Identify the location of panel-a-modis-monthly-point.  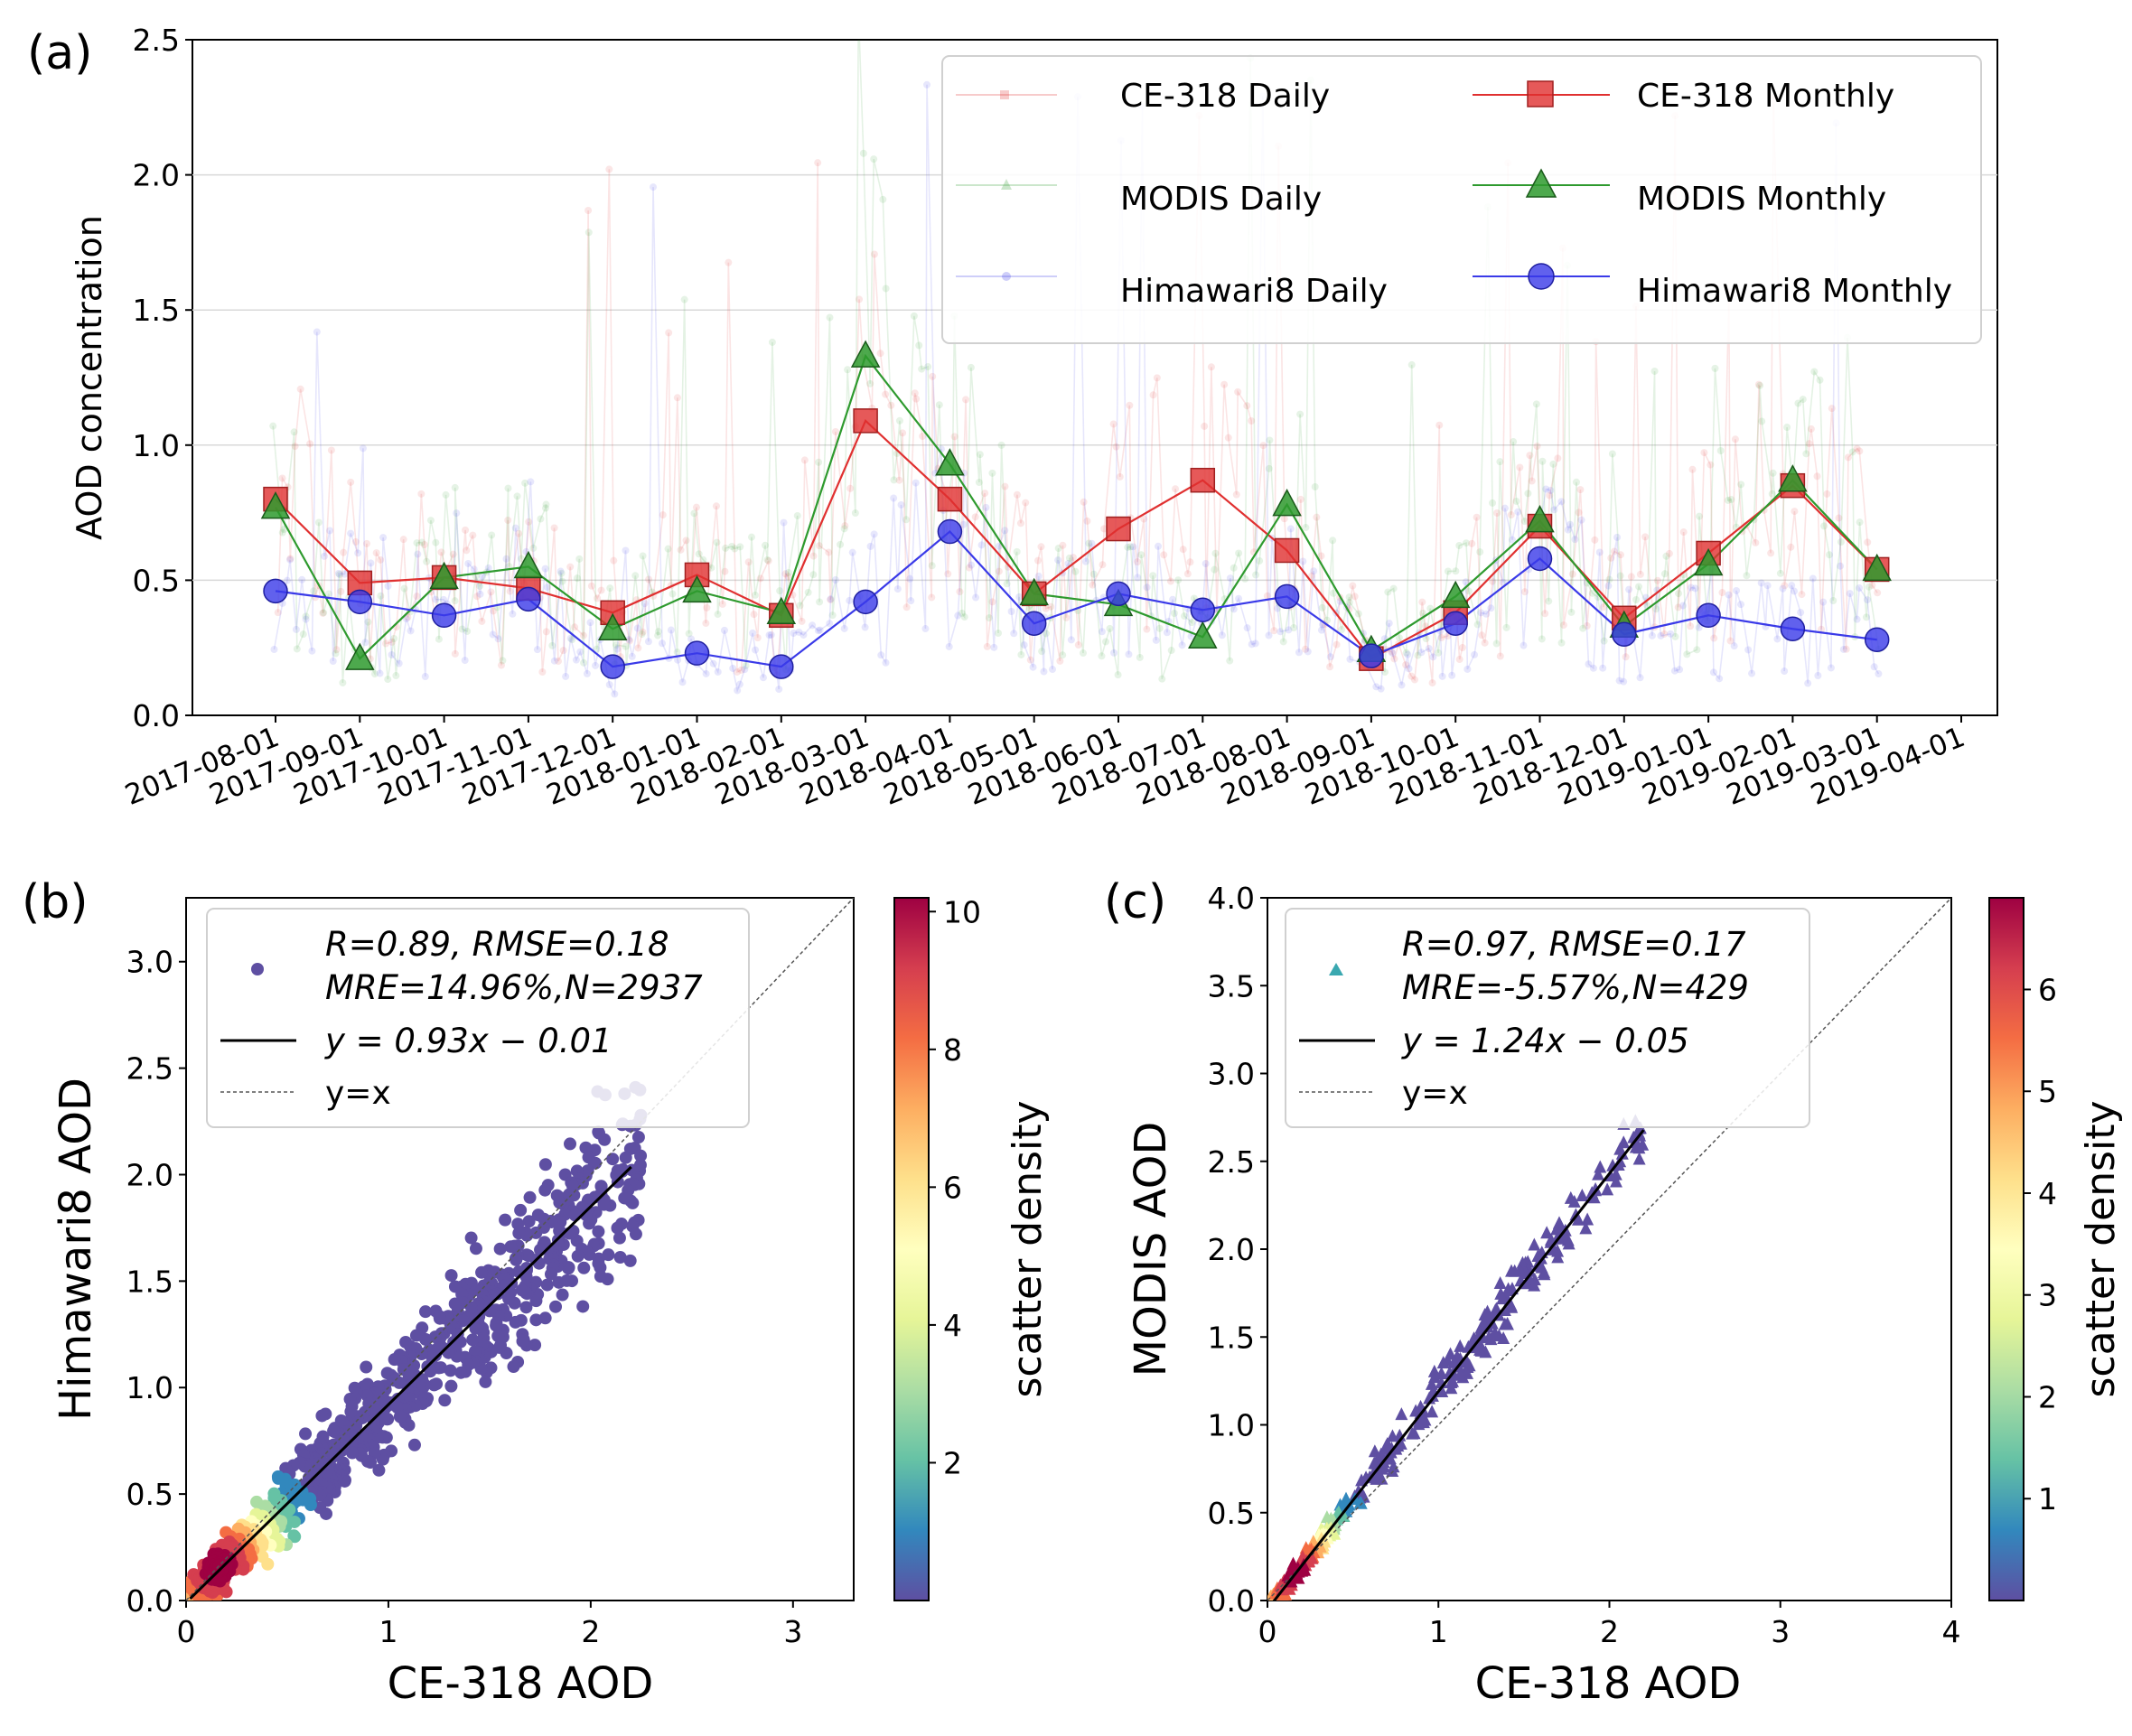
(697, 588).